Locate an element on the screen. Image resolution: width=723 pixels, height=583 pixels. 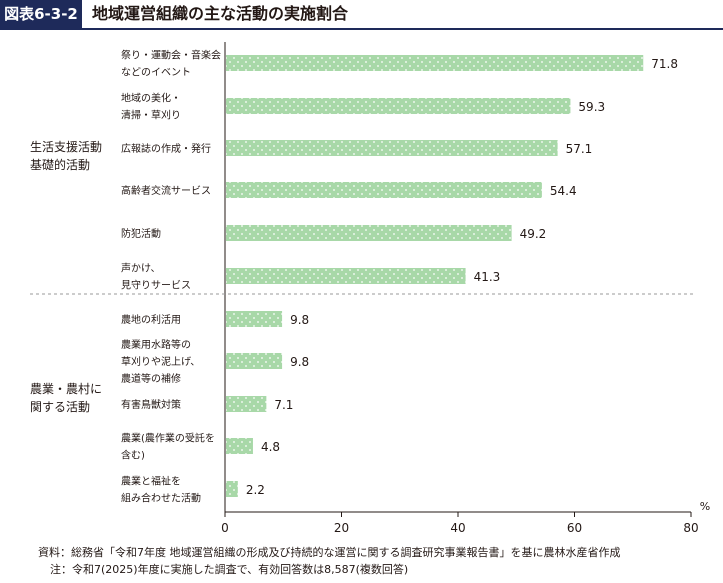
category-label: などのイベント is located at coordinates (156, 73).